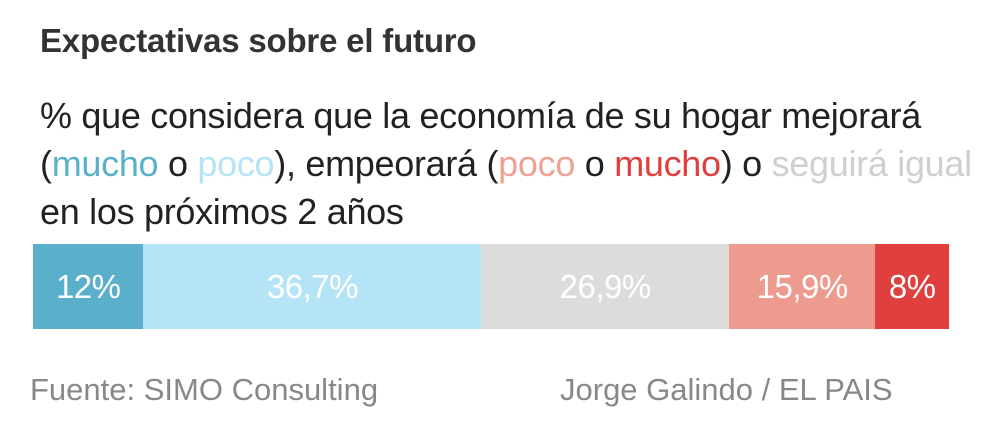 This screenshot has width=994, height=448. I want to click on bar-value-label: 15,9%, so click(802, 286).